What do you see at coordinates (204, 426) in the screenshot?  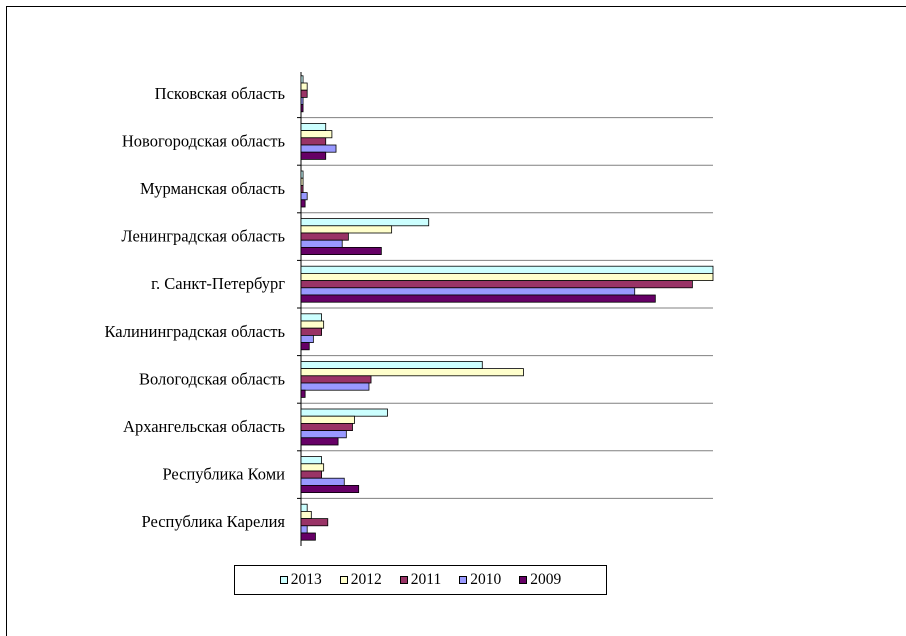 I see `category-label: Архангельская область` at bounding box center [204, 426].